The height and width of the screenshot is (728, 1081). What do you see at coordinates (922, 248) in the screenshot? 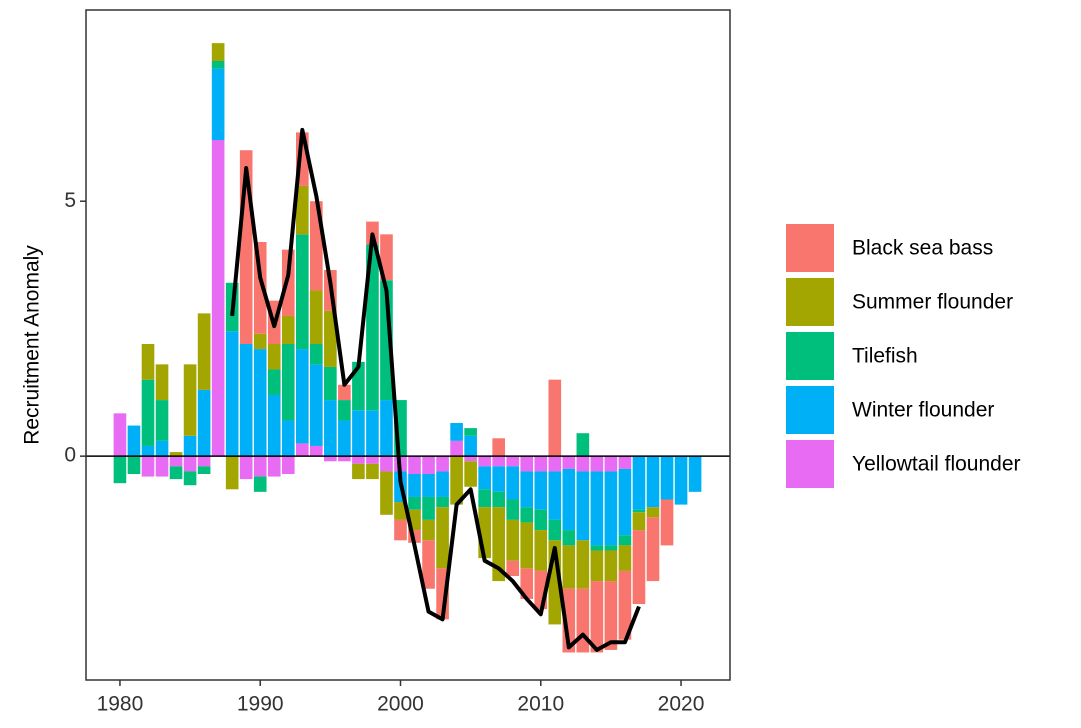
I see `legend-label: Black sea bass` at bounding box center [922, 248].